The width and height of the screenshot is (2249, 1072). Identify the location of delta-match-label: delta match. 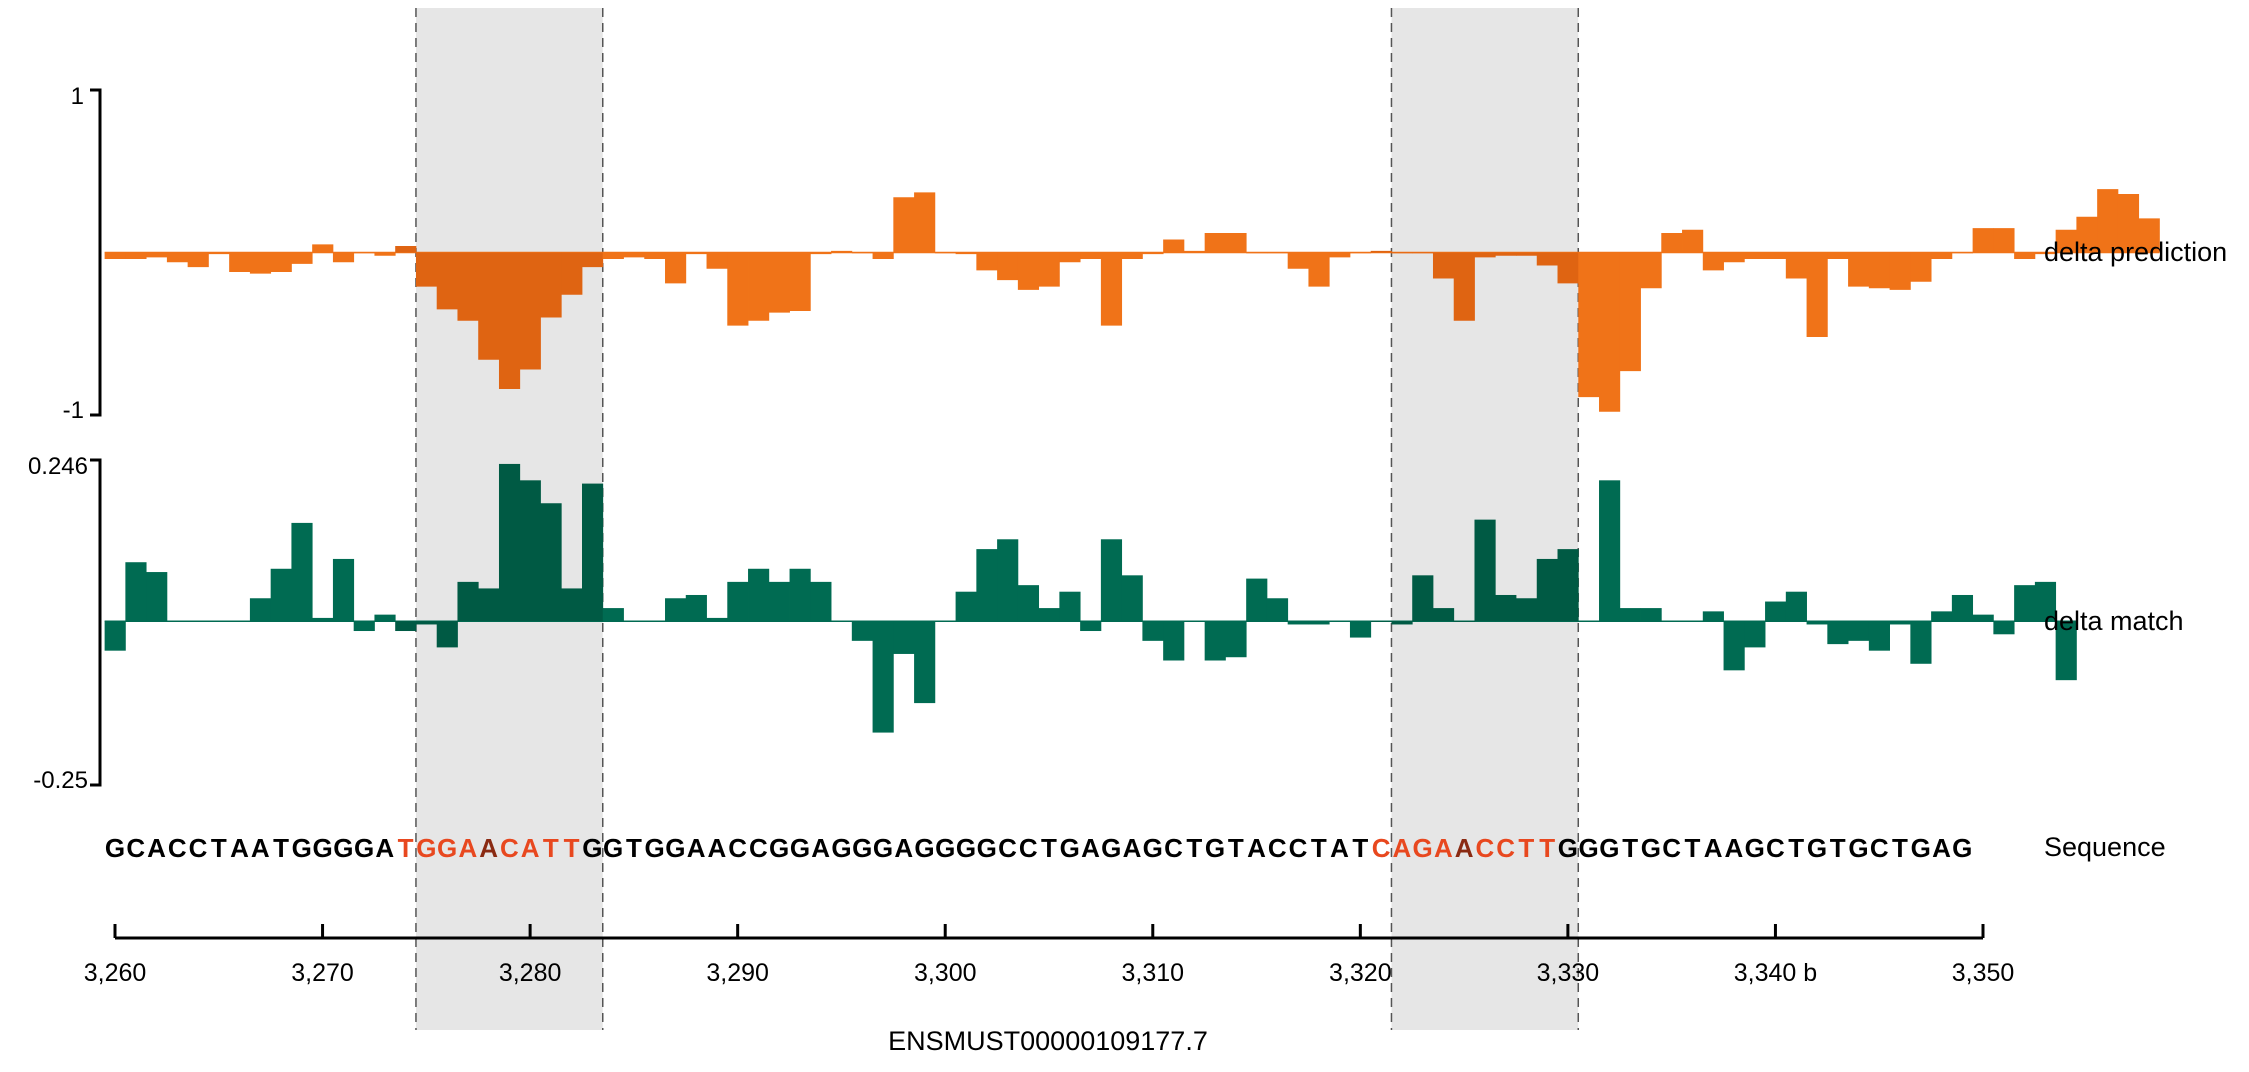
(2114, 621).